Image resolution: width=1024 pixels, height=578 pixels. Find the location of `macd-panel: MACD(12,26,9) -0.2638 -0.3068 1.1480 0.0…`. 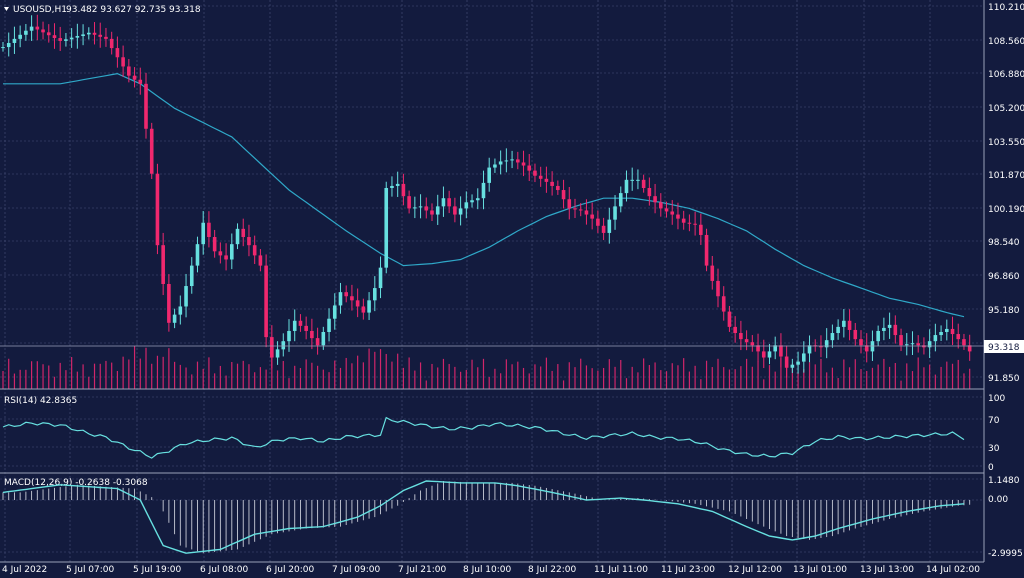

macd-panel: MACD(12,26,9) -0.2638 -0.3068 1.1480 0.0… is located at coordinates (512, 517).